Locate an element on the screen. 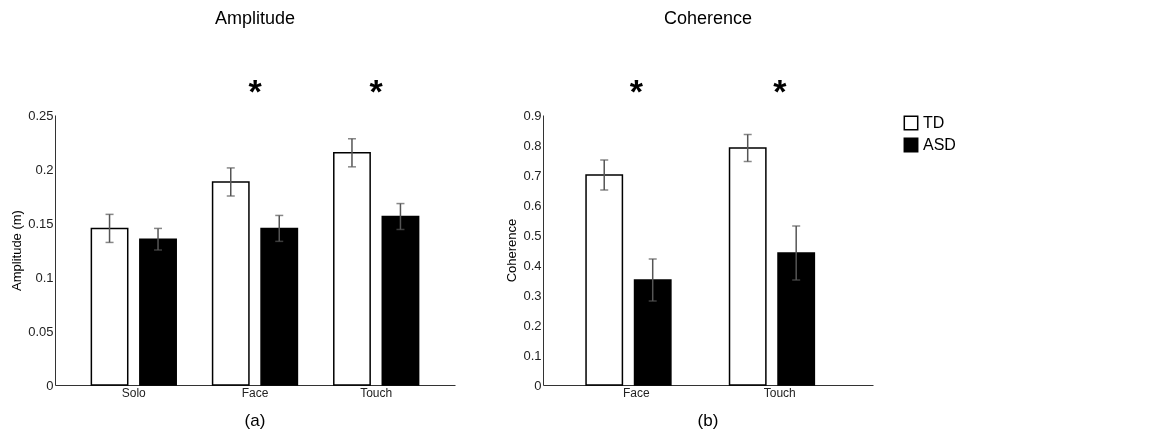 Image resolution: width=1150 pixels, height=439 pixels. y-tick-label: 0.8 is located at coordinates (532, 145).